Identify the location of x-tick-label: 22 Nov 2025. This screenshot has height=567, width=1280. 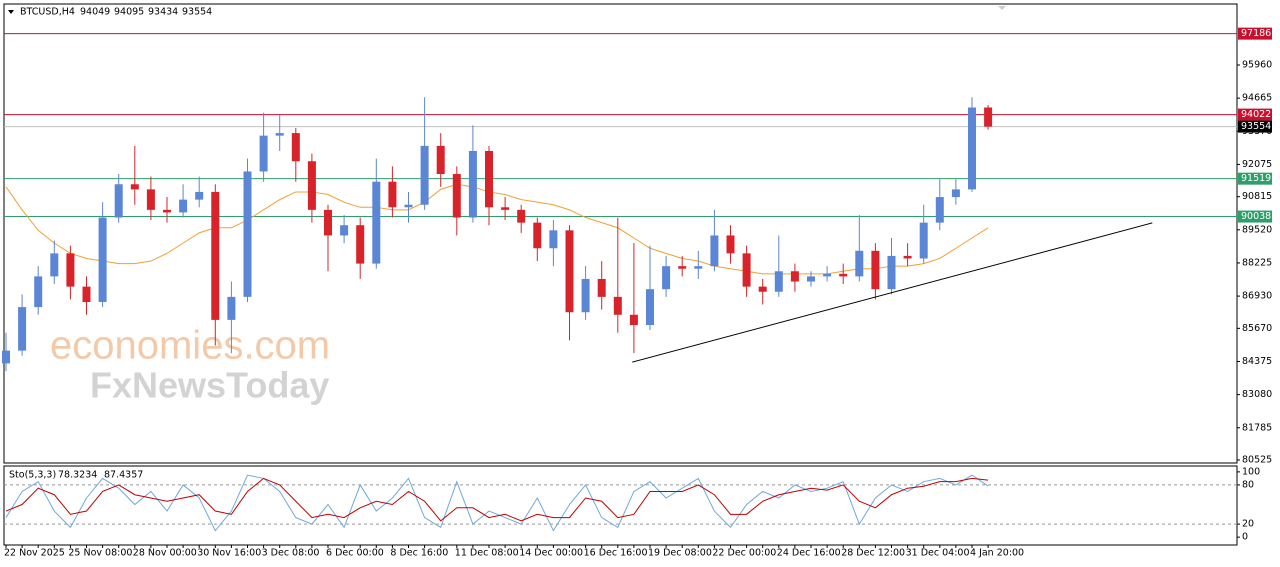
(34, 553).